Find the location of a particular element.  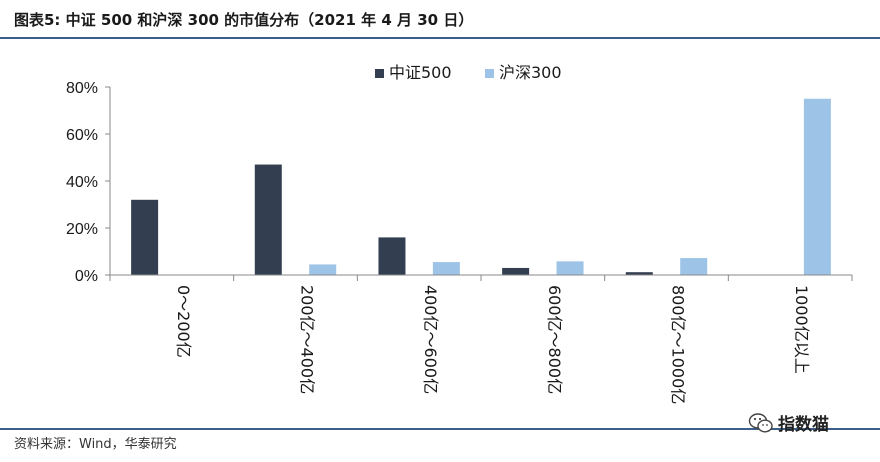

y-tick-label: 40% is located at coordinates (82, 182).